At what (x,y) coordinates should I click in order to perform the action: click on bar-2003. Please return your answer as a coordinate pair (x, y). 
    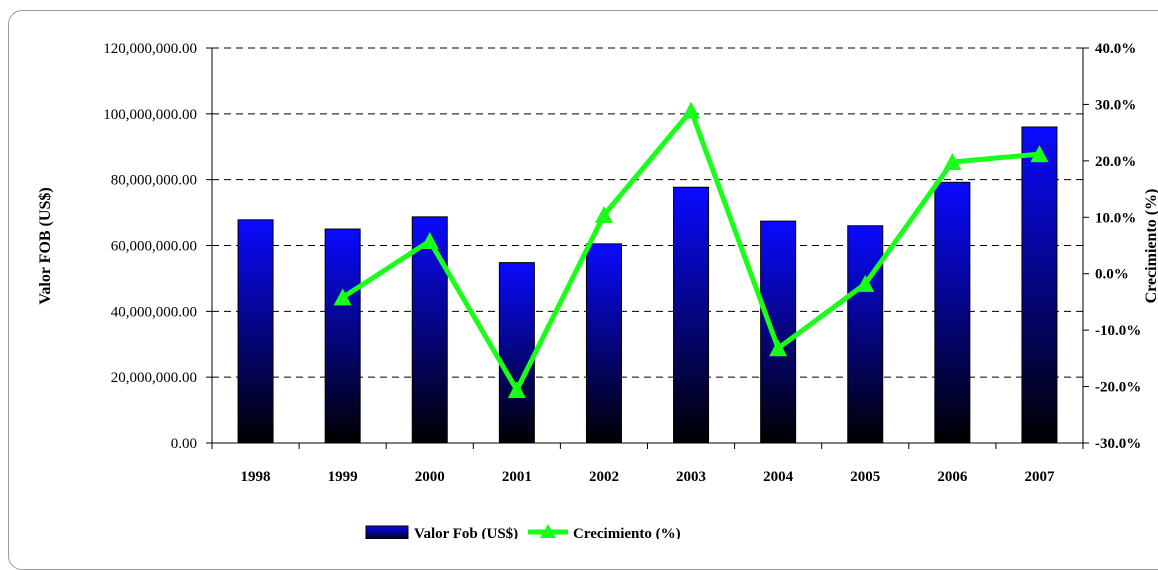
    Looking at the image, I should click on (691, 315).